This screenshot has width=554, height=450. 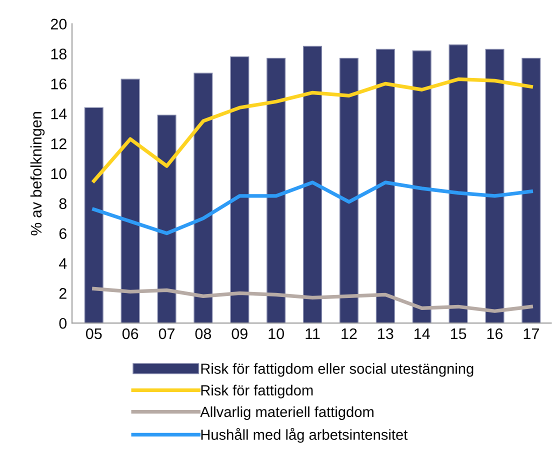 I want to click on legend-label: Risk för fattigdom, so click(x=257, y=391).